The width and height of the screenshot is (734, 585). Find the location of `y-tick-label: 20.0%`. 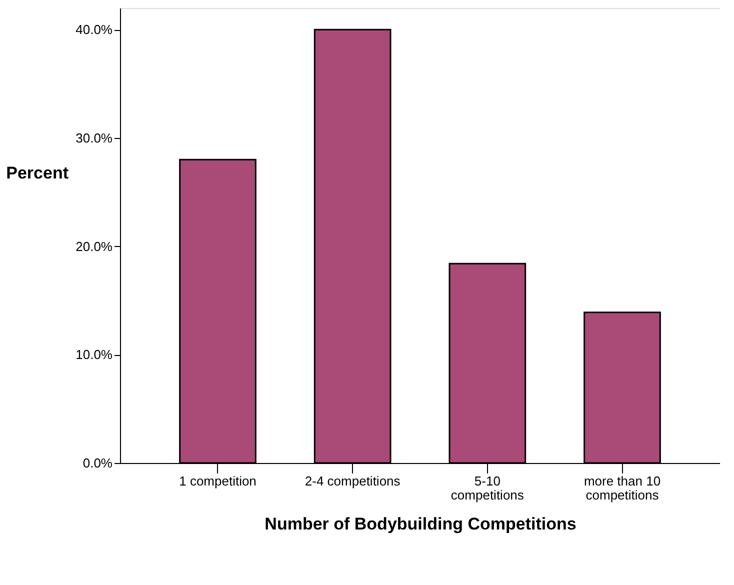

y-tick-label: 20.0% is located at coordinates (94, 246).